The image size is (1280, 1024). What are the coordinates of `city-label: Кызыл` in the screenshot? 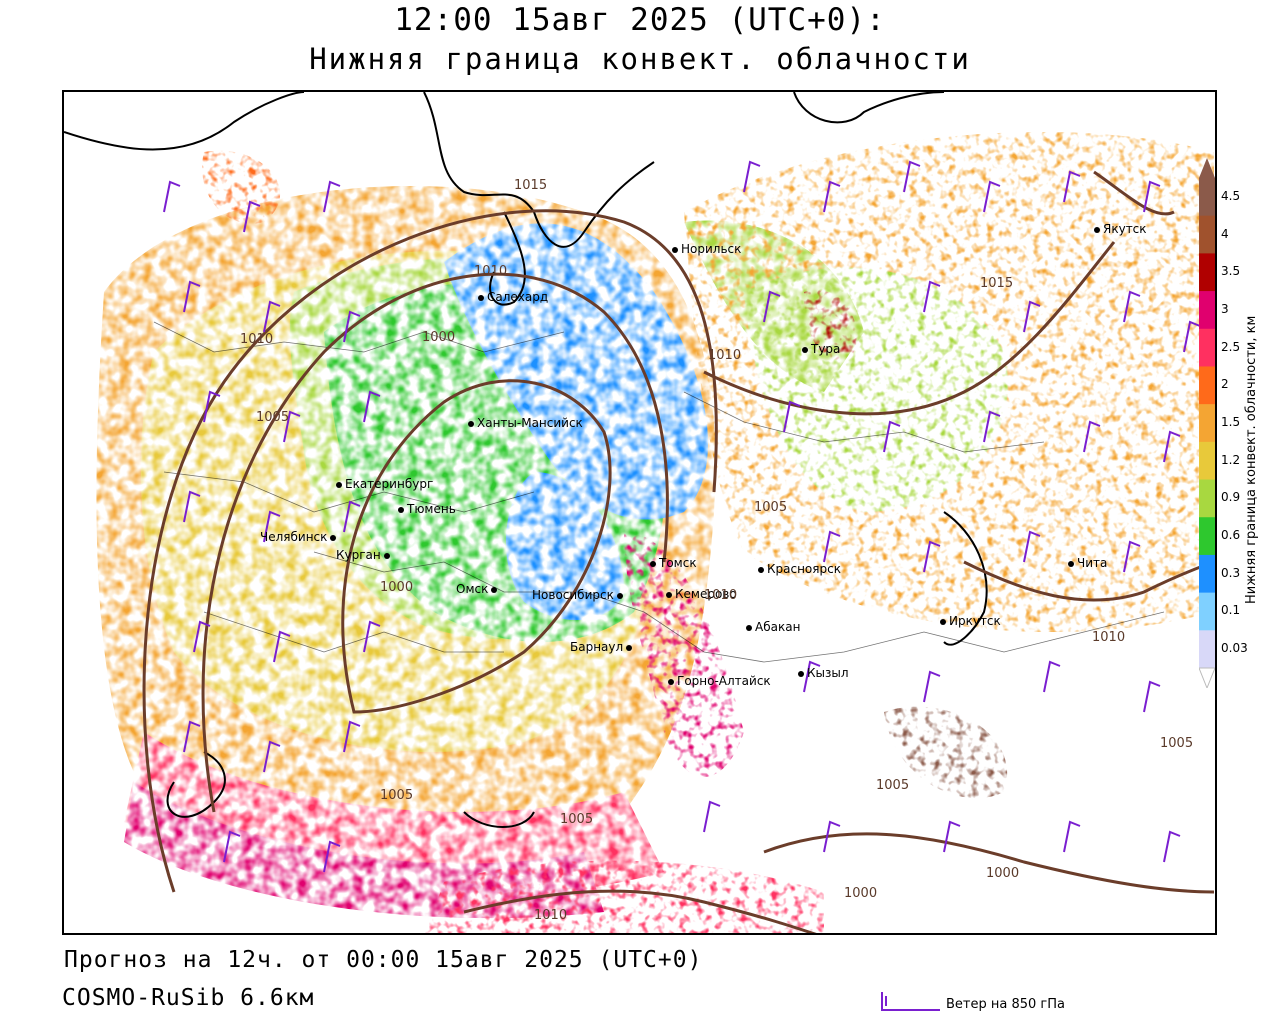 It's located at (828, 673).